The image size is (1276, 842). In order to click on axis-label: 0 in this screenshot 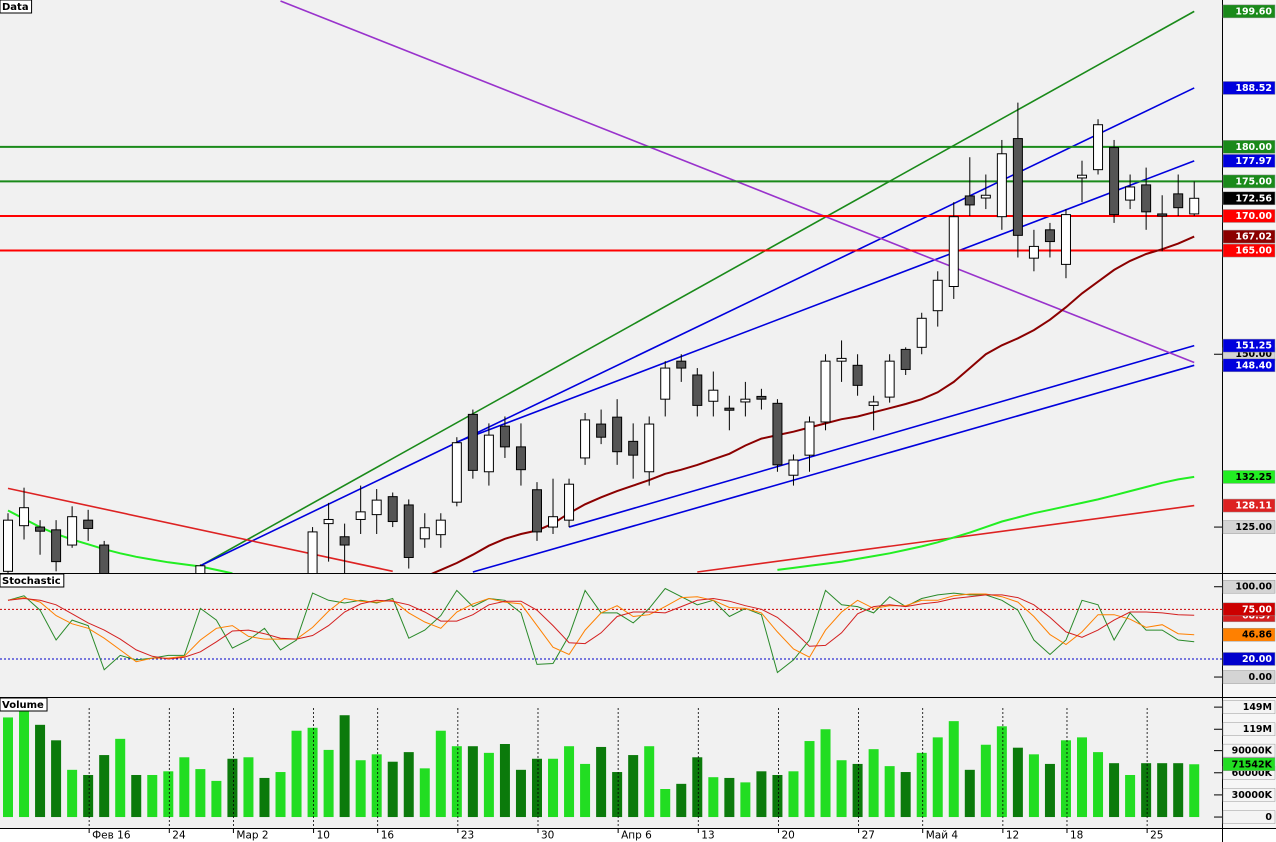, I will do `click(1268, 817)`.